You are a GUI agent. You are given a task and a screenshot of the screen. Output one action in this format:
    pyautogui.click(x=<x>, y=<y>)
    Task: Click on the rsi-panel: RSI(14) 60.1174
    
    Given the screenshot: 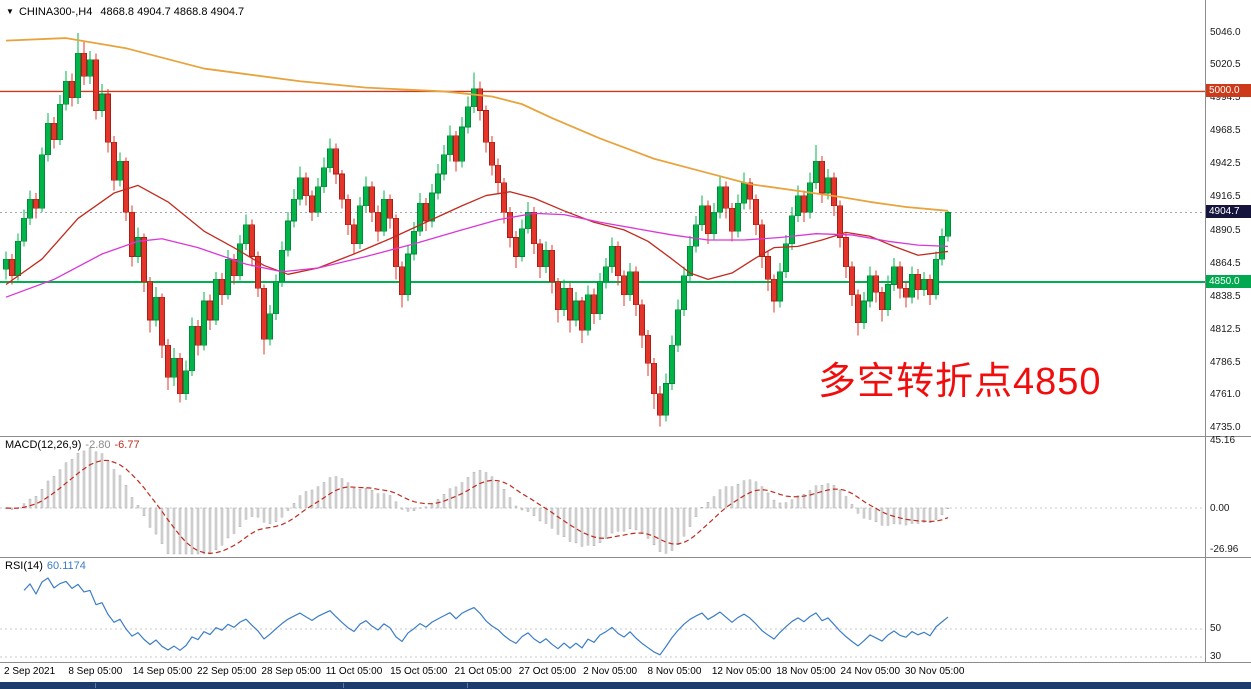 What is the action you would take?
    pyautogui.click(x=602, y=610)
    